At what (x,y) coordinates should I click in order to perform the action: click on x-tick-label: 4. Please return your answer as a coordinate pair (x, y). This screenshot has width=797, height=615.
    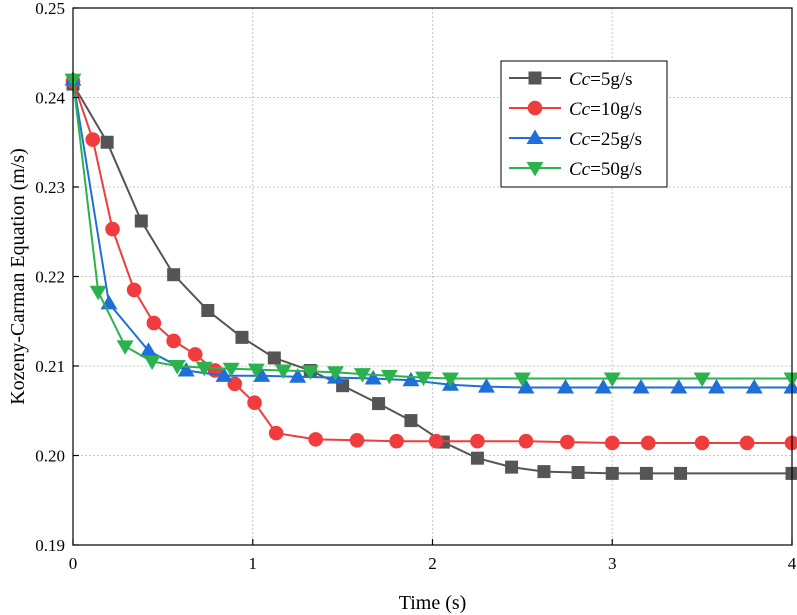
    Looking at the image, I should click on (792, 563).